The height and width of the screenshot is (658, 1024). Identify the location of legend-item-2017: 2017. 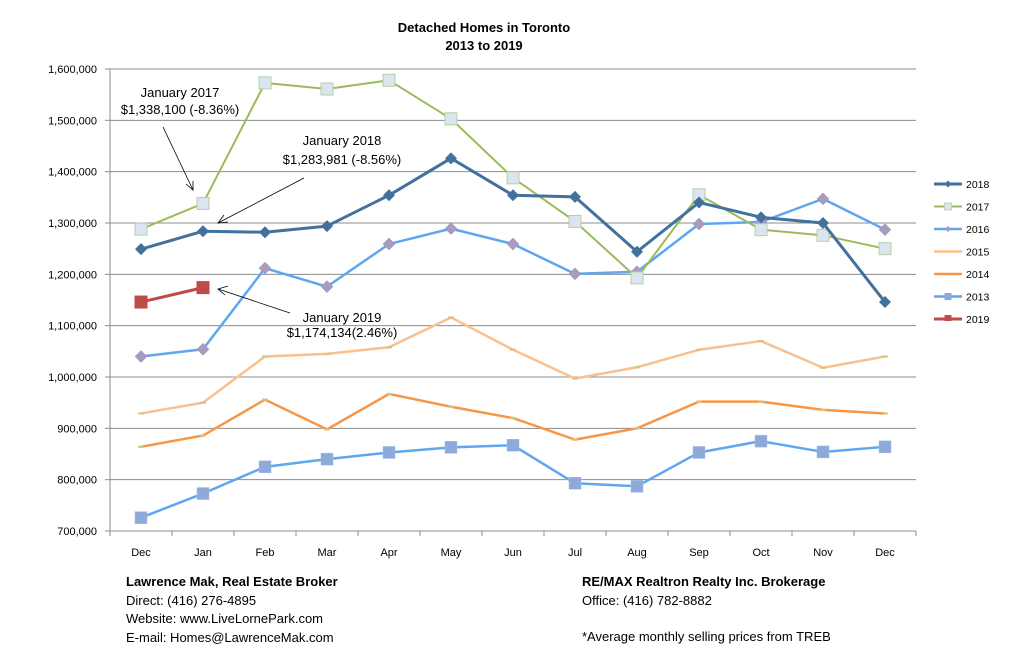
(962, 208).